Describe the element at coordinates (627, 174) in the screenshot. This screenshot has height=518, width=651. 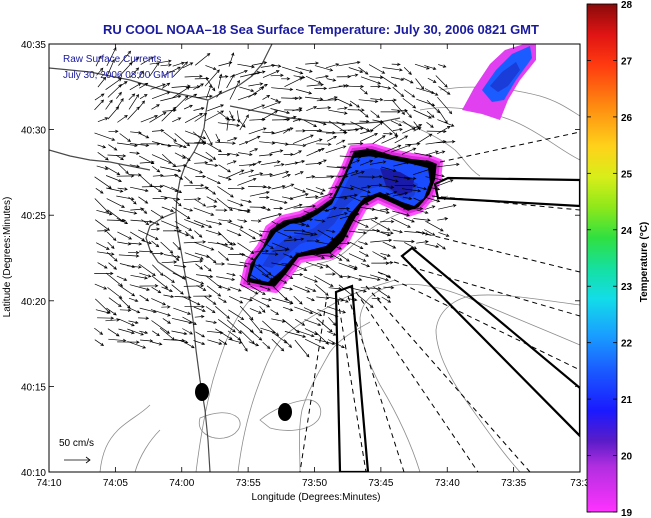
I see `colorbar-tick-label: 25` at that location.